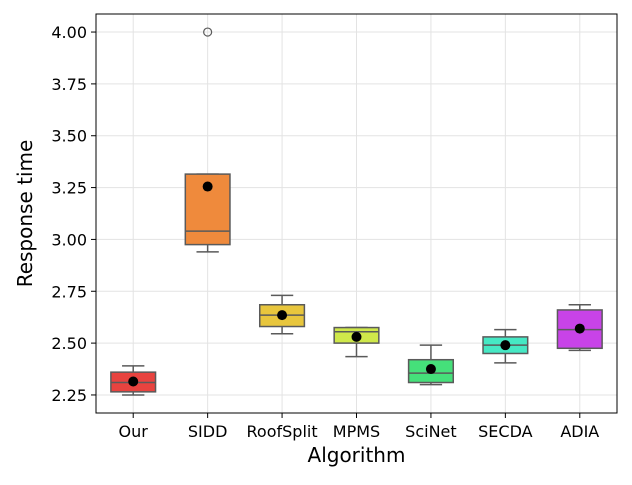  Describe the element at coordinates (208, 431) in the screenshot. I see `x-tick-label: SIDD` at that location.